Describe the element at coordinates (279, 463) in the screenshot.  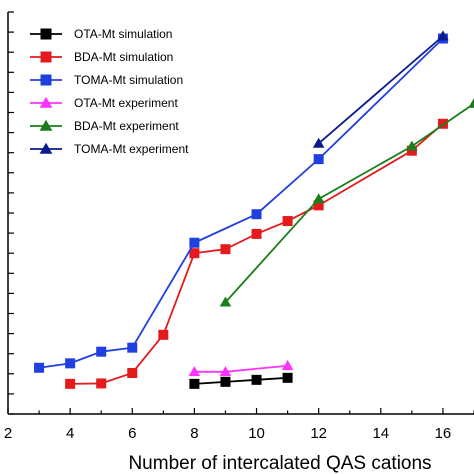
I see `x-axis-title: Number of intercalated QAS cations` at that location.